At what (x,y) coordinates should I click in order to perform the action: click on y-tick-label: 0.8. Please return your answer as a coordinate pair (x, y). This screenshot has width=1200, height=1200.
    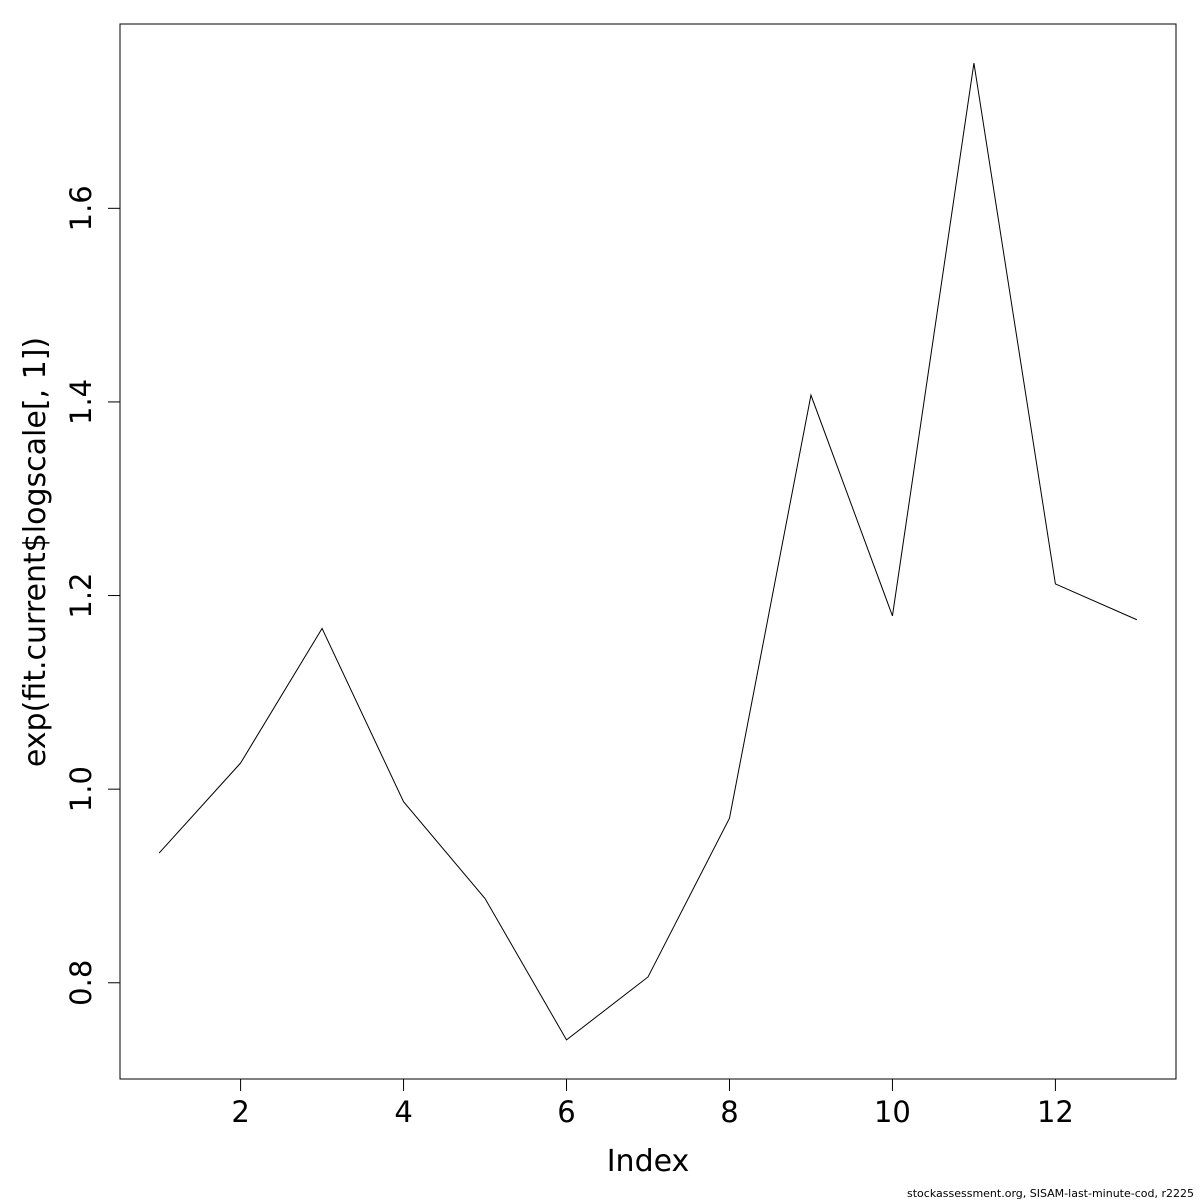
    Looking at the image, I should click on (81, 983).